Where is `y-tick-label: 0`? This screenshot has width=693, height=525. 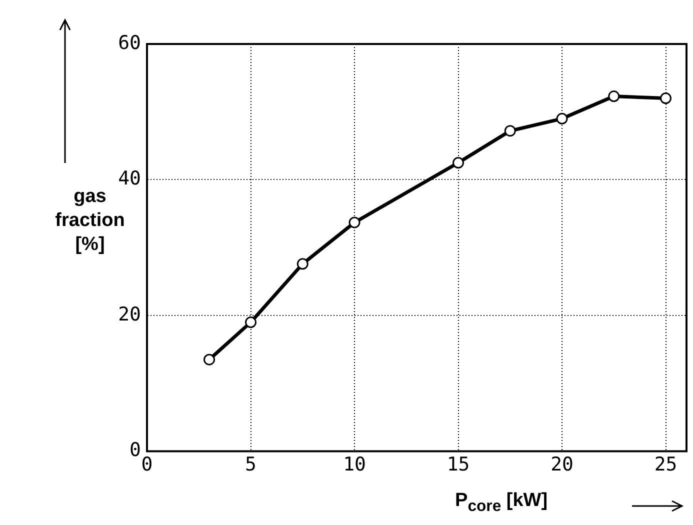 y-tick-label: 0 is located at coordinates (135, 450).